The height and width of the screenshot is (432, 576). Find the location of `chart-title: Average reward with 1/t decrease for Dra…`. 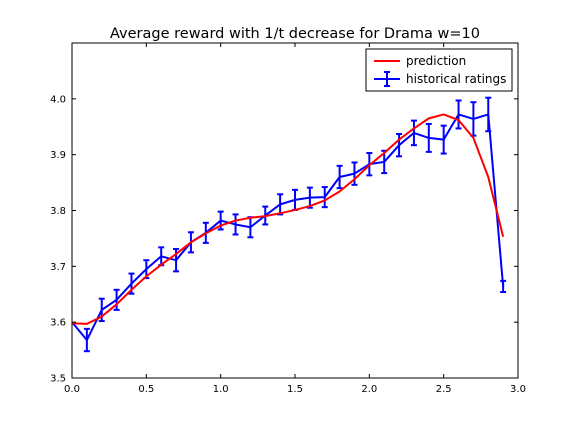

chart-title: Average reward with 1/t decrease for Dra… is located at coordinates (295, 34).